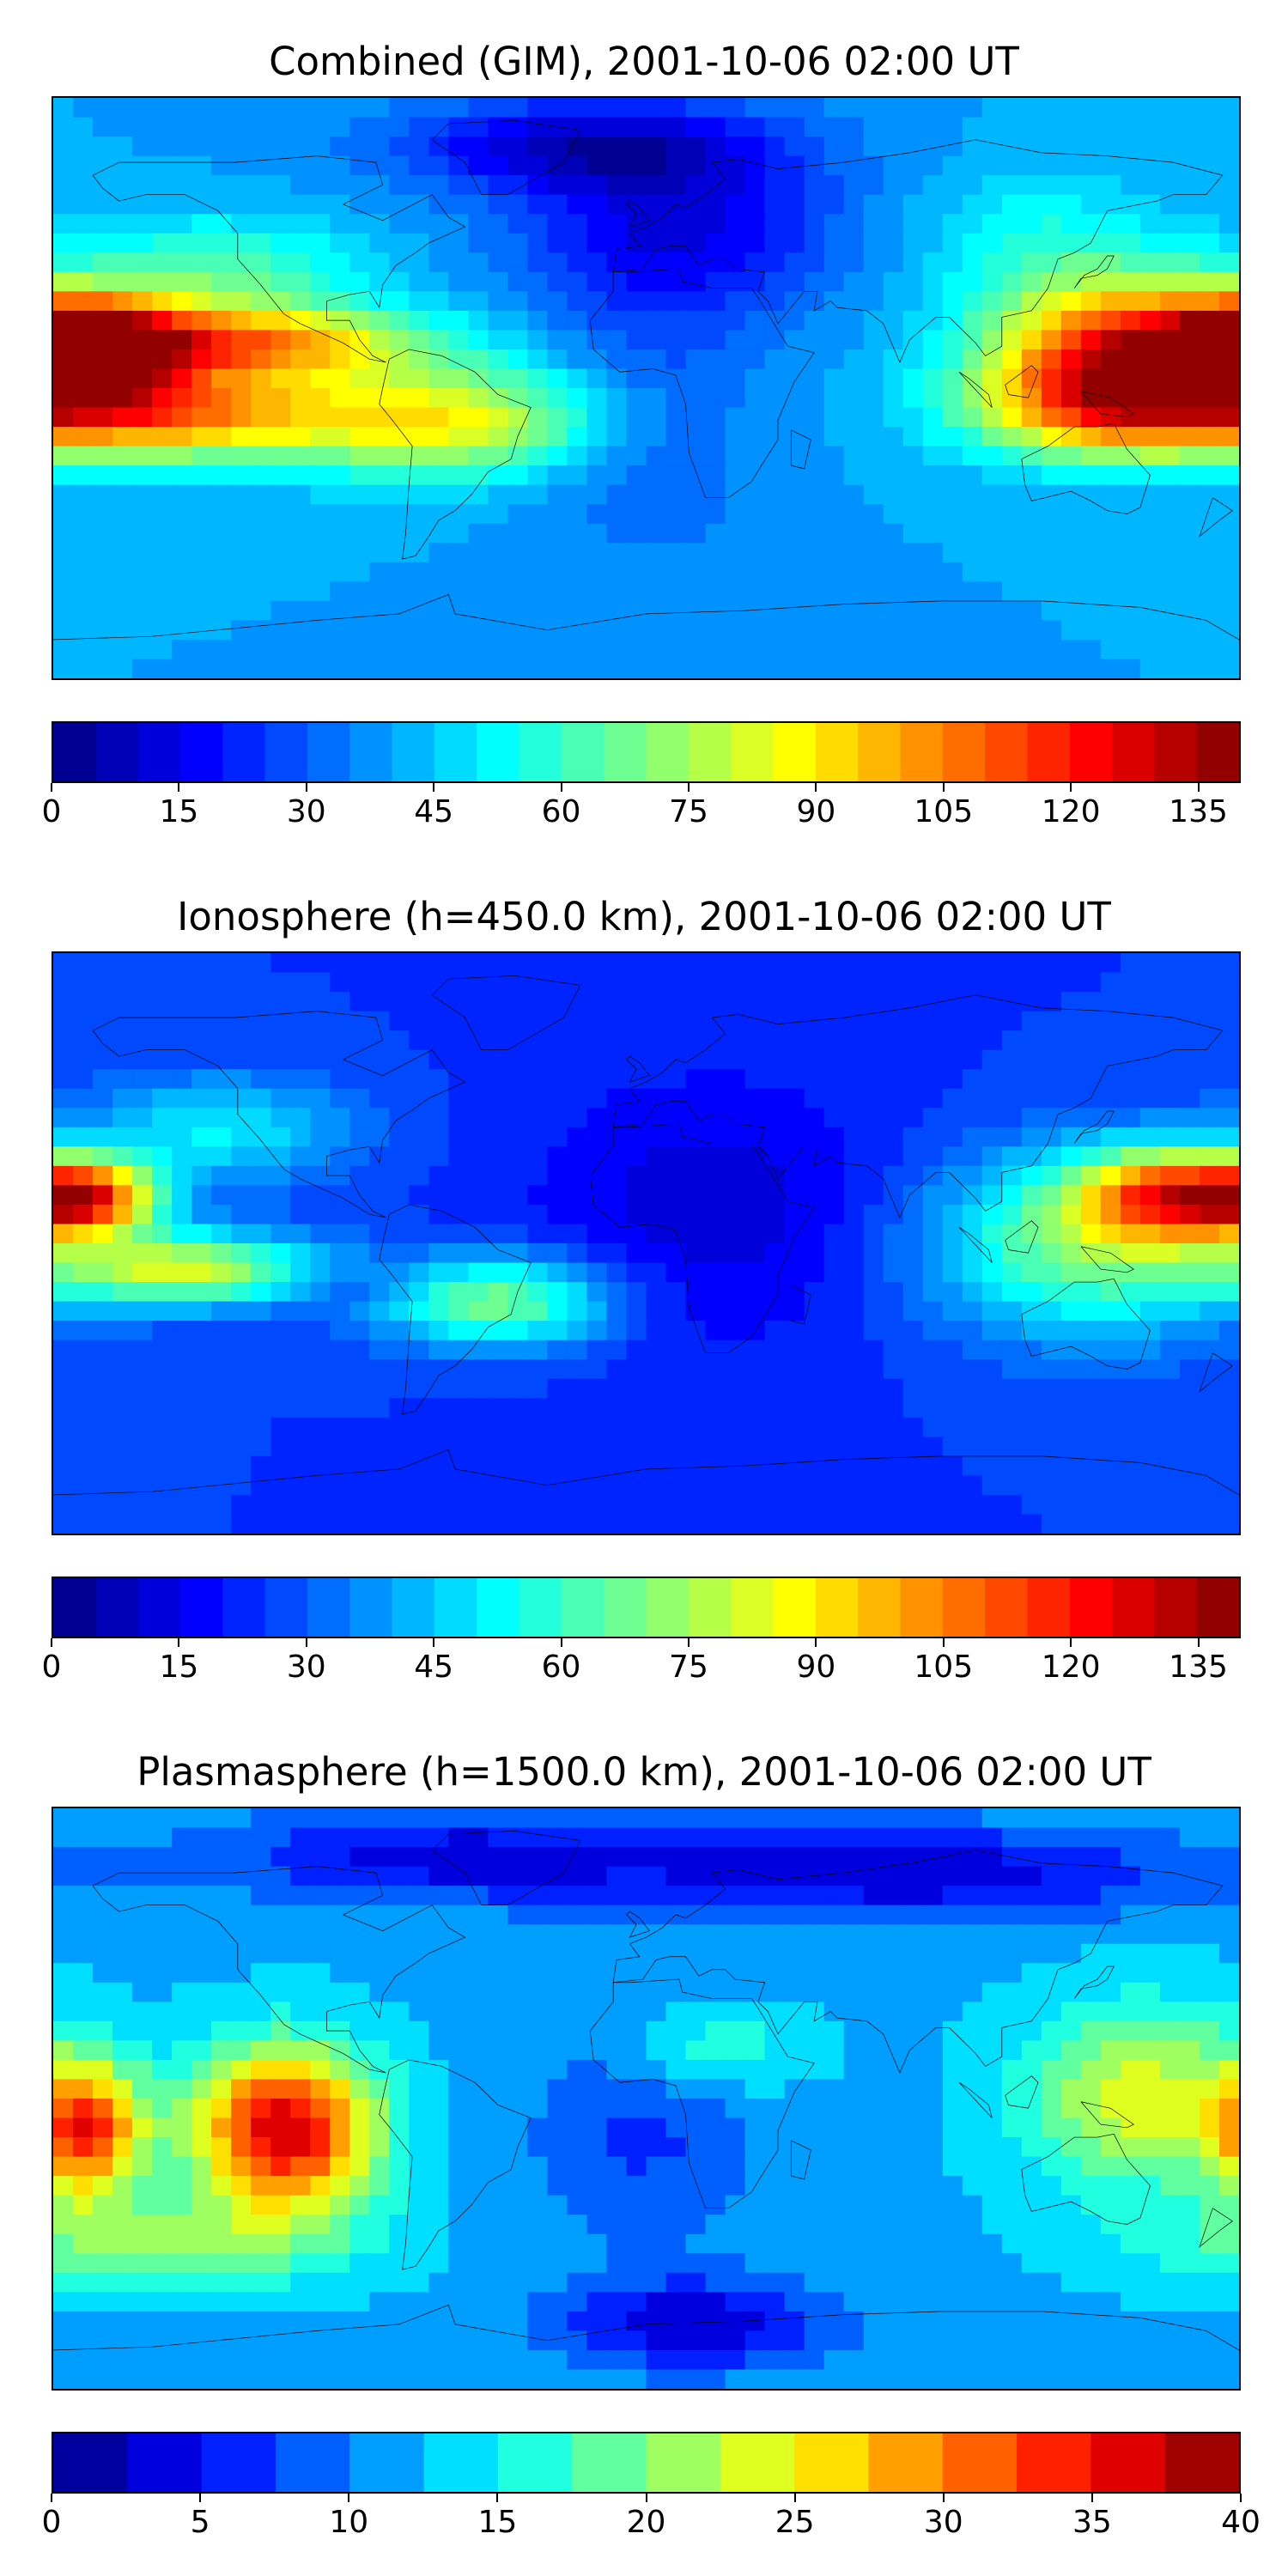 The width and height of the screenshot is (1288, 2576). What do you see at coordinates (647, 2463) in the screenshot?
I see `panel-3-colorbar` at bounding box center [647, 2463].